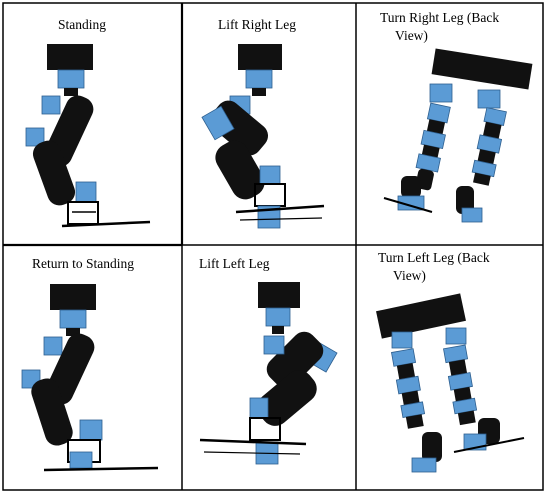  Describe the element at coordinates (234, 263) in the screenshot. I see `panel-title-lift-left: Lift Left Leg` at that location.